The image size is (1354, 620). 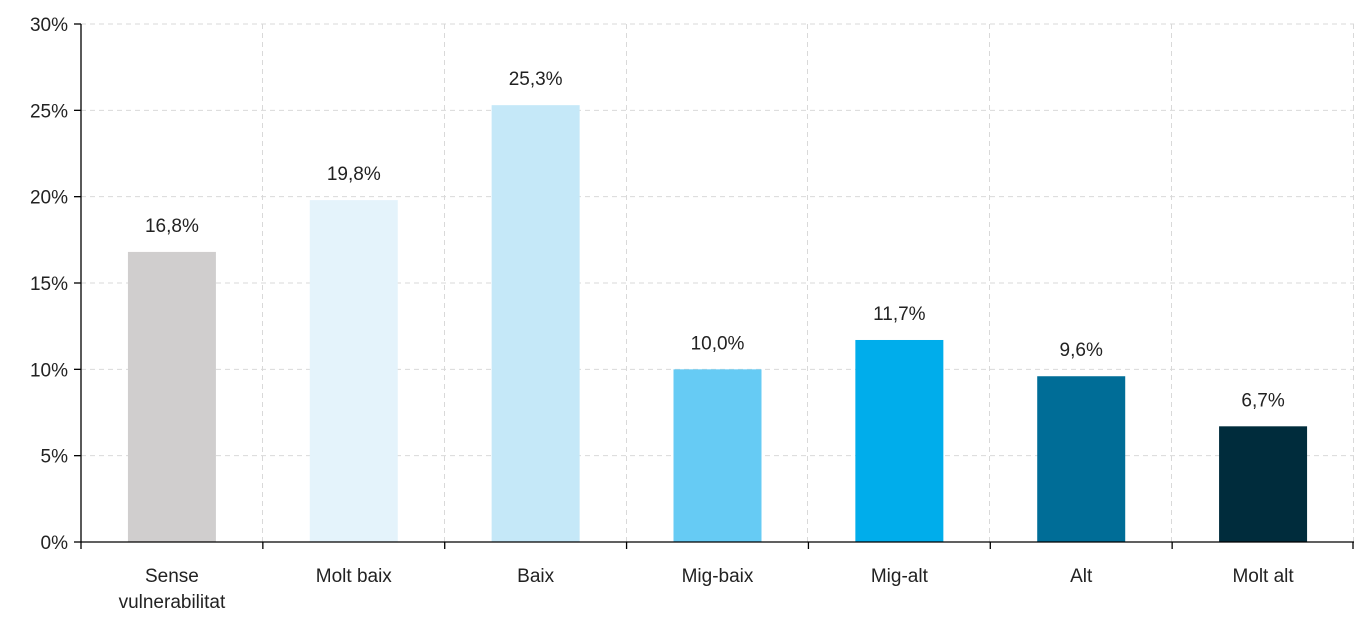 I want to click on x-tick-label: Molt baix, so click(x=354, y=576).